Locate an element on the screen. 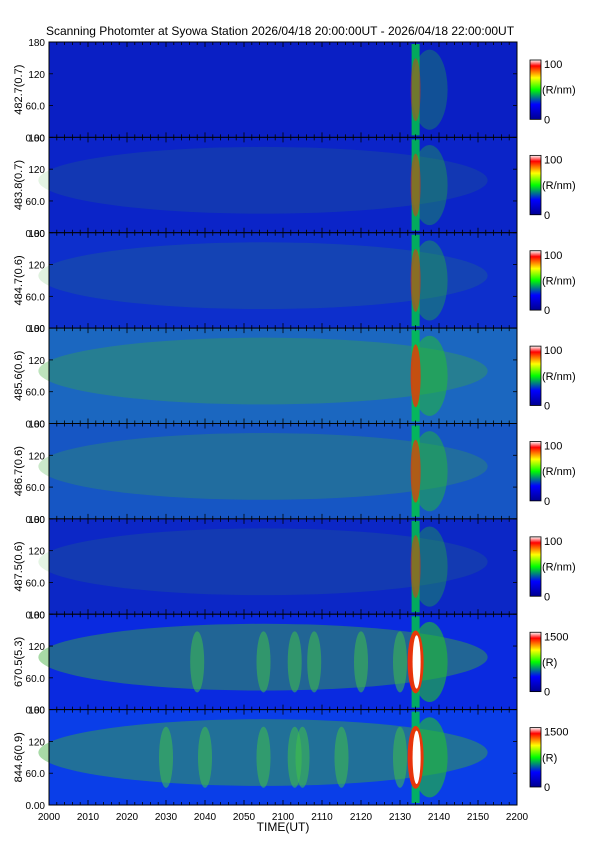 The width and height of the screenshot is (595, 842). panel: 0.00 60.0 120 180 844.6(0.9) 1500 (R) 0 is located at coordinates (290, 759).